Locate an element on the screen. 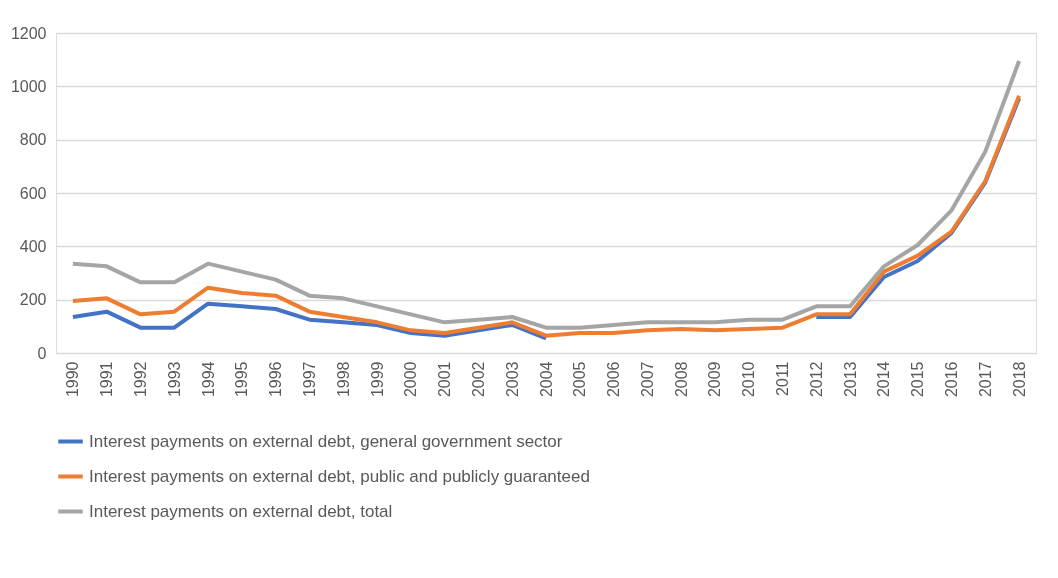 The image size is (1058, 578). x-tick-label: 1998 is located at coordinates (343, 379).